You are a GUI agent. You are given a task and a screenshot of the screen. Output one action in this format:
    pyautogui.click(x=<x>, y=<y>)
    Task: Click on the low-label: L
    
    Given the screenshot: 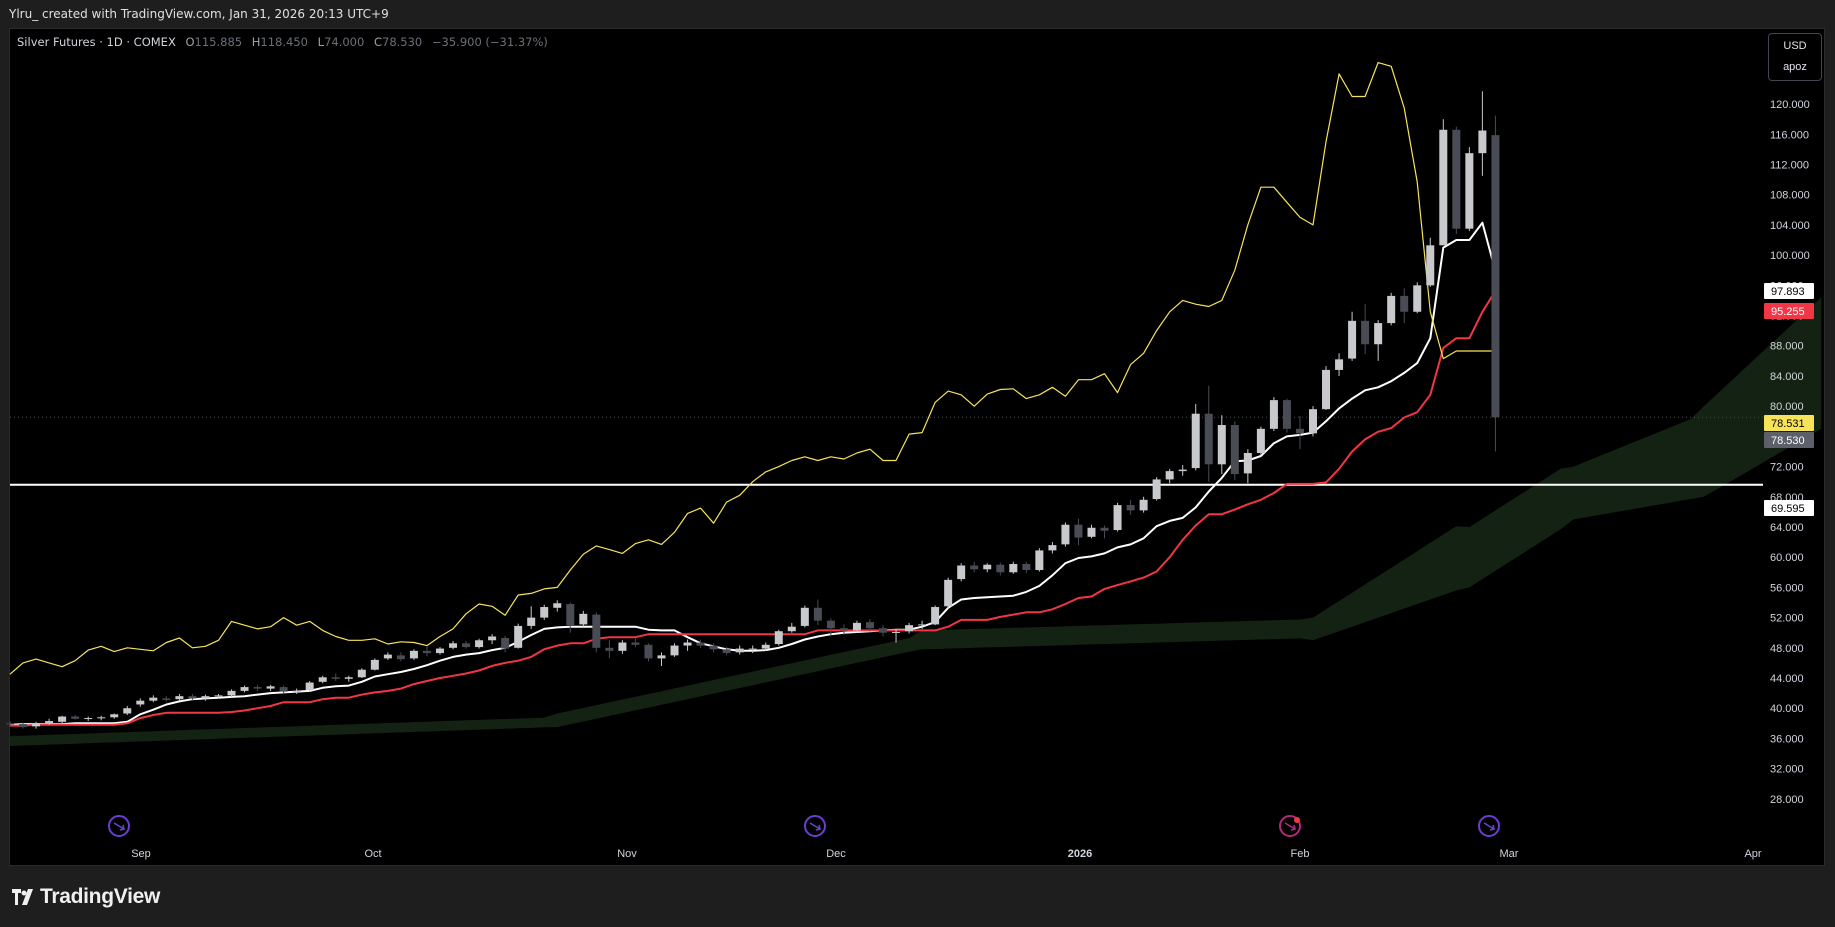 What is the action you would take?
    pyautogui.click(x=321, y=42)
    